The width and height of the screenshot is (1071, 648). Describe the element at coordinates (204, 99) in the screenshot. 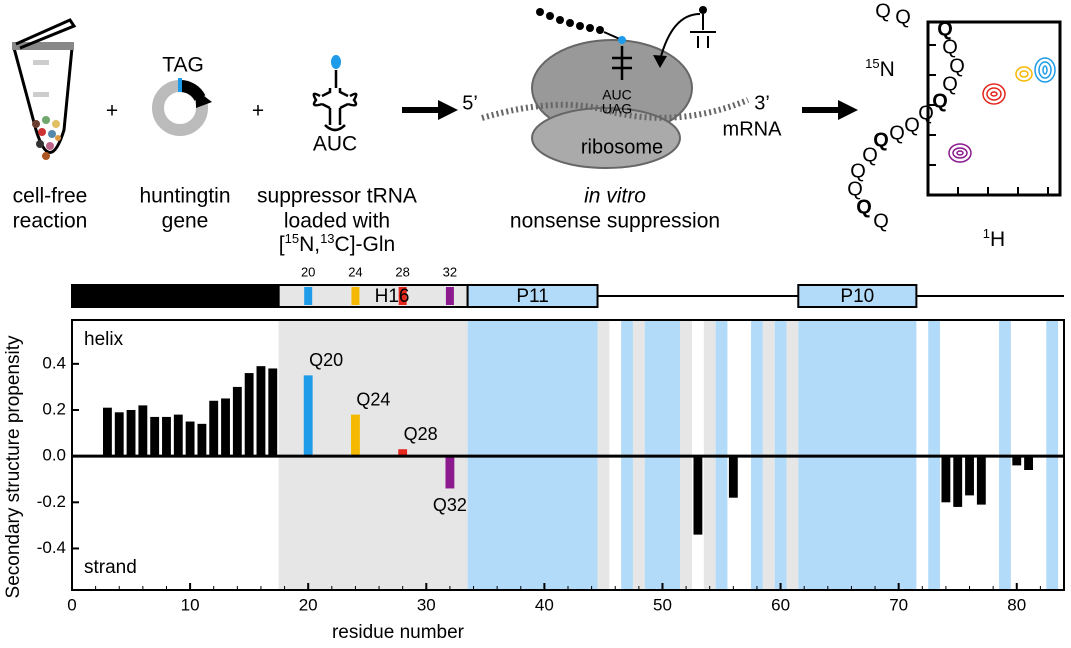

I see `gene-arrow` at that location.